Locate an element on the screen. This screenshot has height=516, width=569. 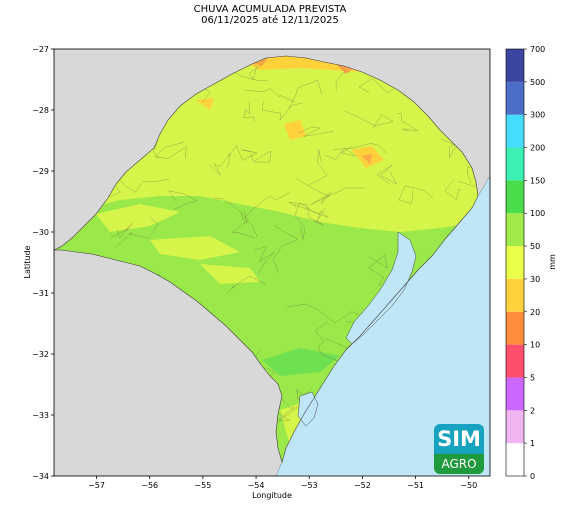
colorbar-tick-label: 200 is located at coordinates (537, 148).